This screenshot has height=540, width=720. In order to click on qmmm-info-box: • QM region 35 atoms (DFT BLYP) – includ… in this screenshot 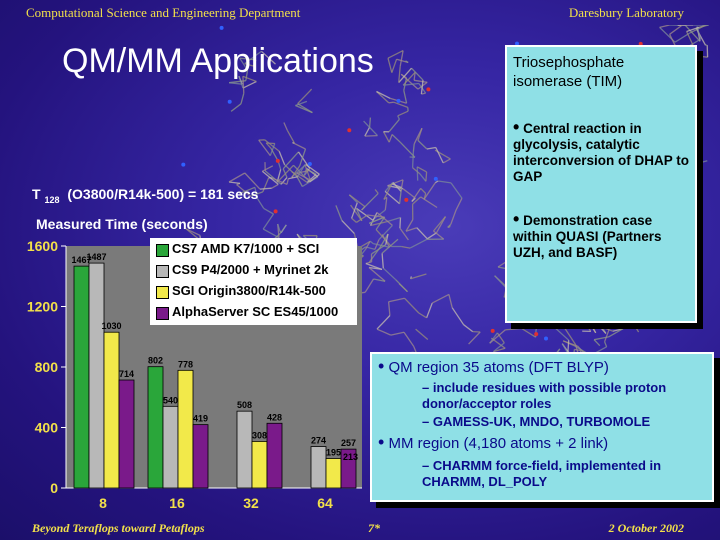, I will do `click(542, 427)`.